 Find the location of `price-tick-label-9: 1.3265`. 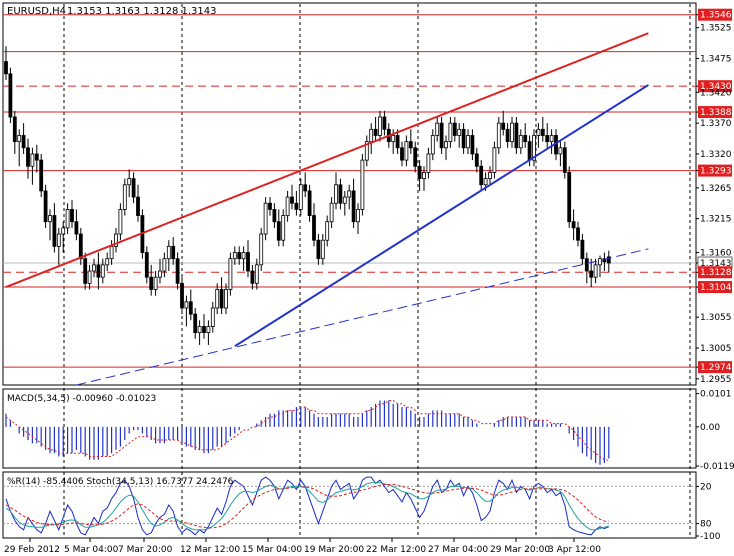

price-tick-label-9: 1.3265 is located at coordinates (716, 189).